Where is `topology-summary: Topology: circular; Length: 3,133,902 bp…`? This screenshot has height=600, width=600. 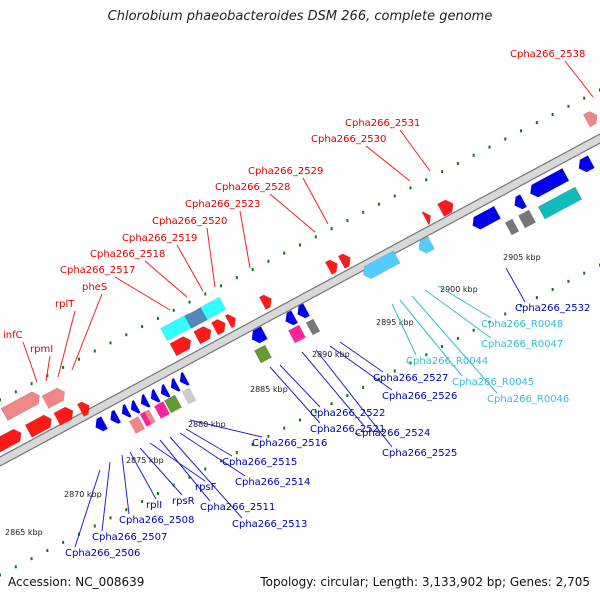 topology-summary: Topology: circular; Length: 3,133,902 bp… is located at coordinates (425, 582).